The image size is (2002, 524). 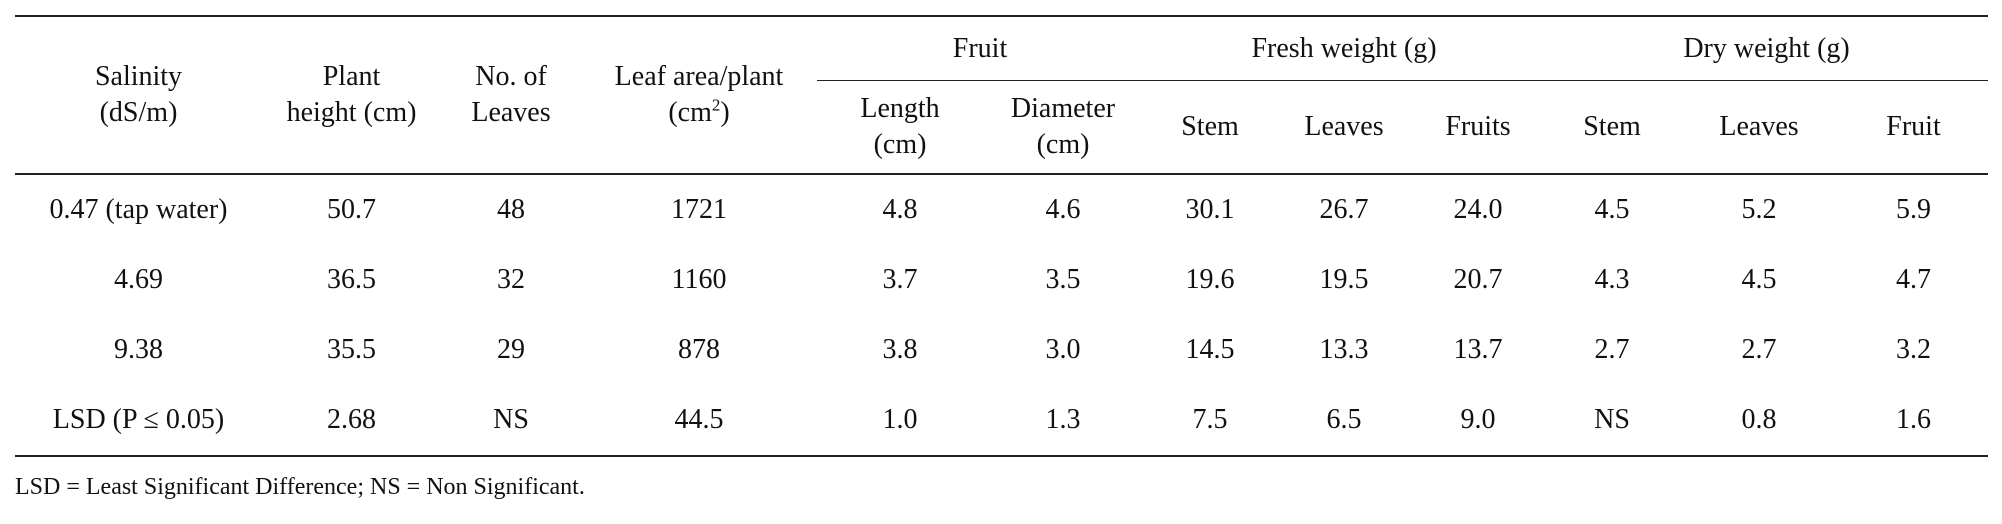 What do you see at coordinates (138, 349) in the screenshot?
I see `table-cell: 9.38` at bounding box center [138, 349].